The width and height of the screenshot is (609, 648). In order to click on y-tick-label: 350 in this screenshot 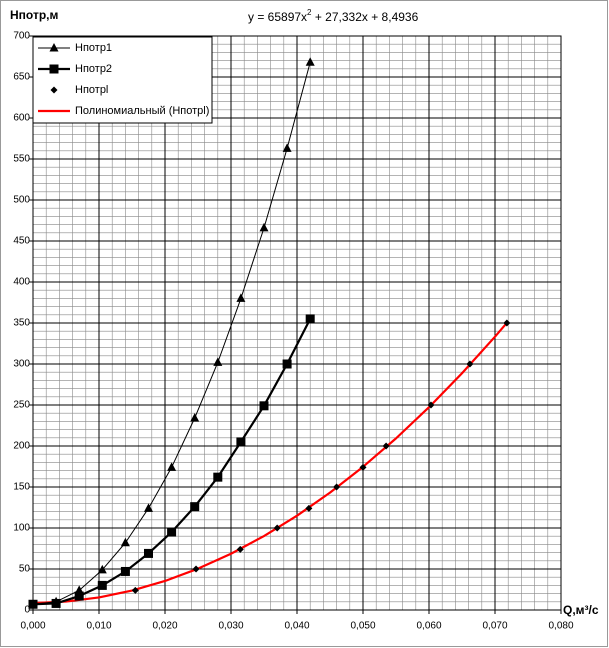, I will do `click(21, 323)`.